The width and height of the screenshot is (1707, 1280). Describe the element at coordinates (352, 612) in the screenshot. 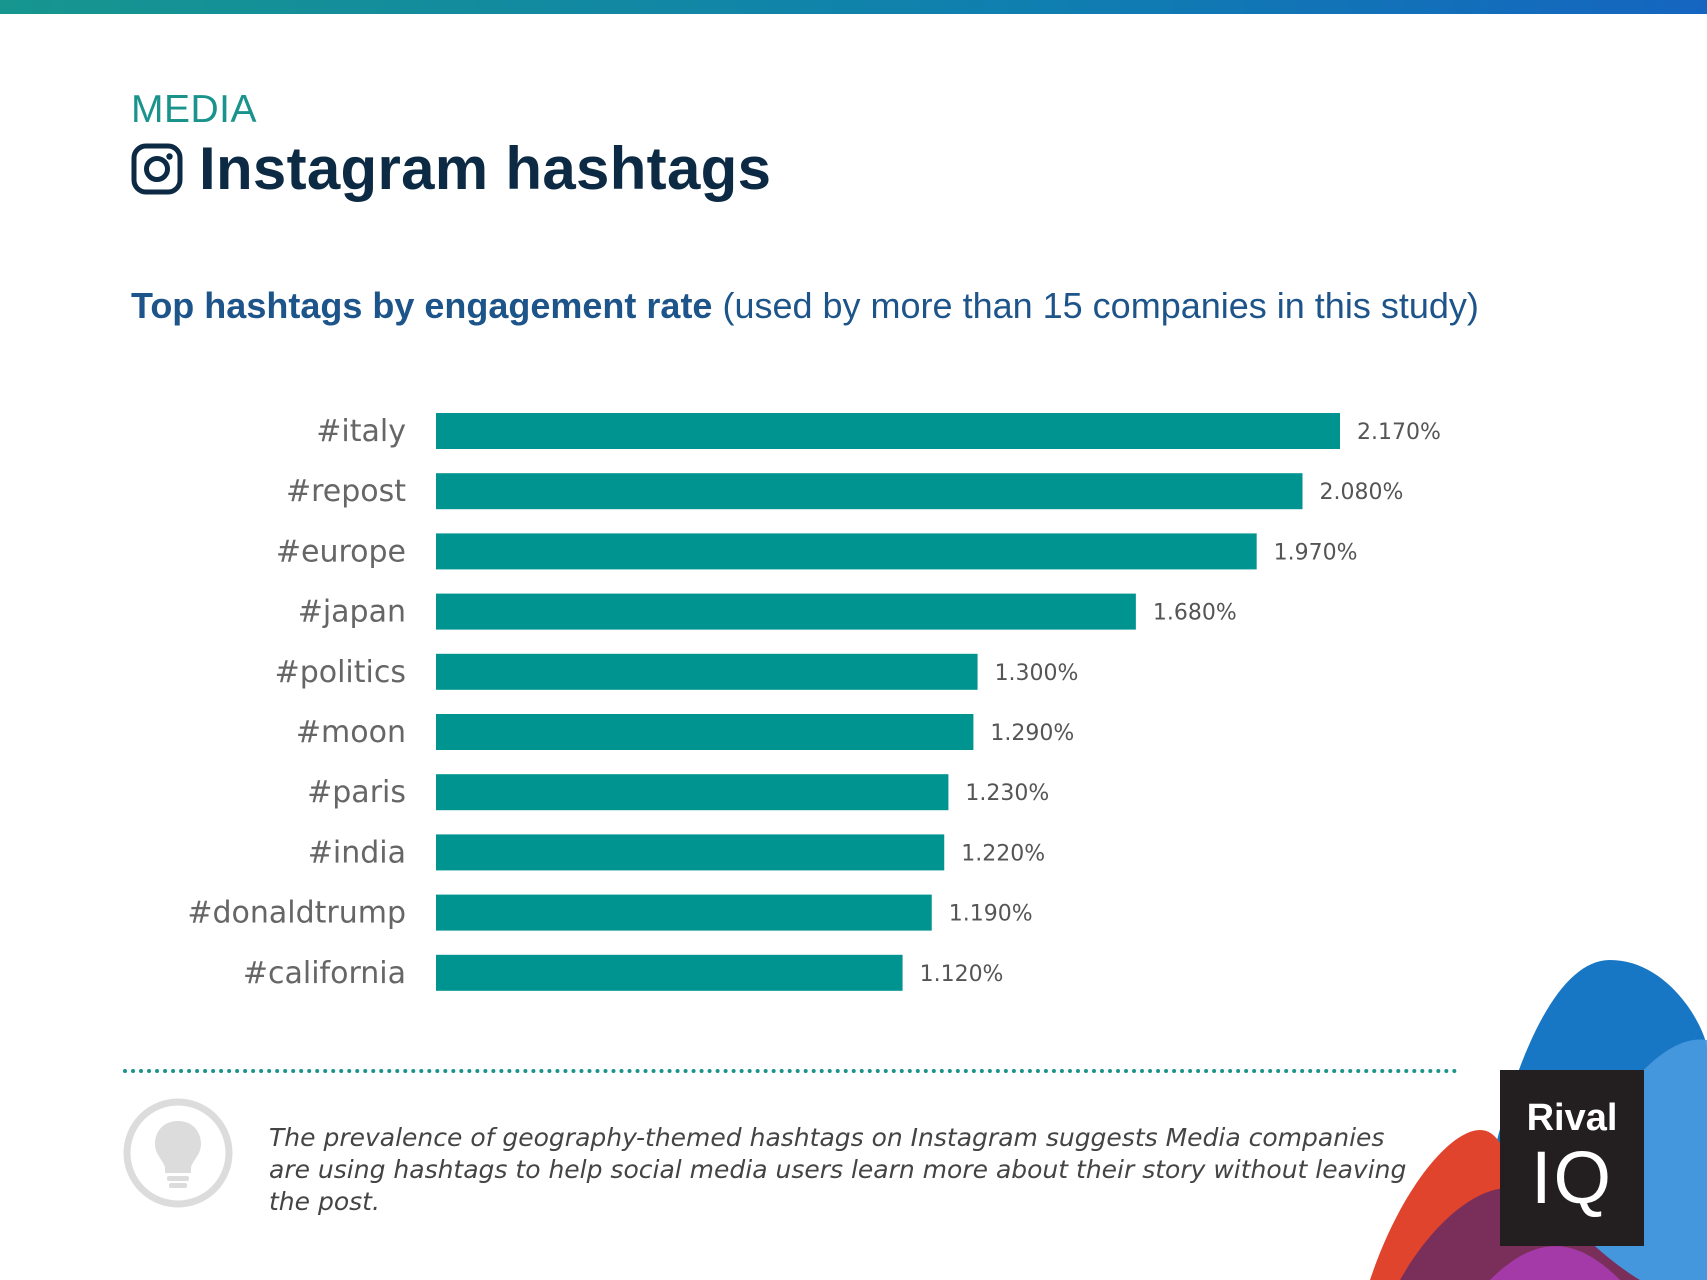

I see `category-label: #japan` at that location.